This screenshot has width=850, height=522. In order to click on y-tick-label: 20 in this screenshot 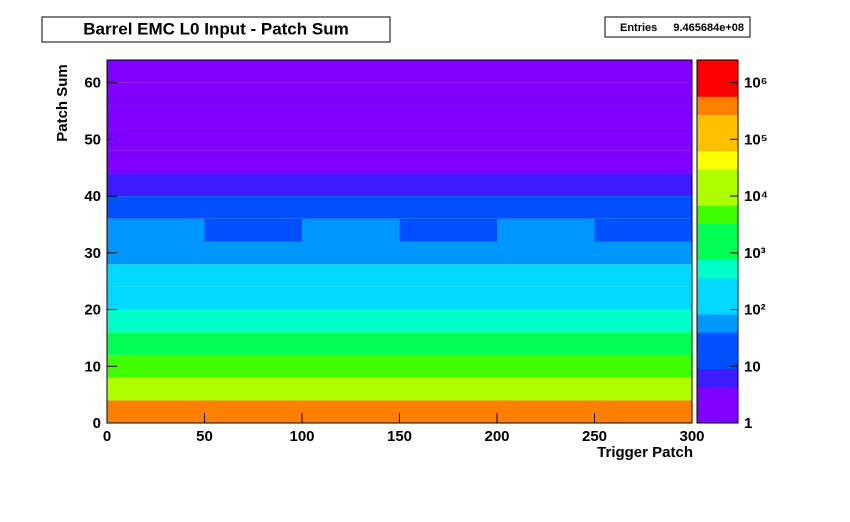, I will do `click(92, 310)`.